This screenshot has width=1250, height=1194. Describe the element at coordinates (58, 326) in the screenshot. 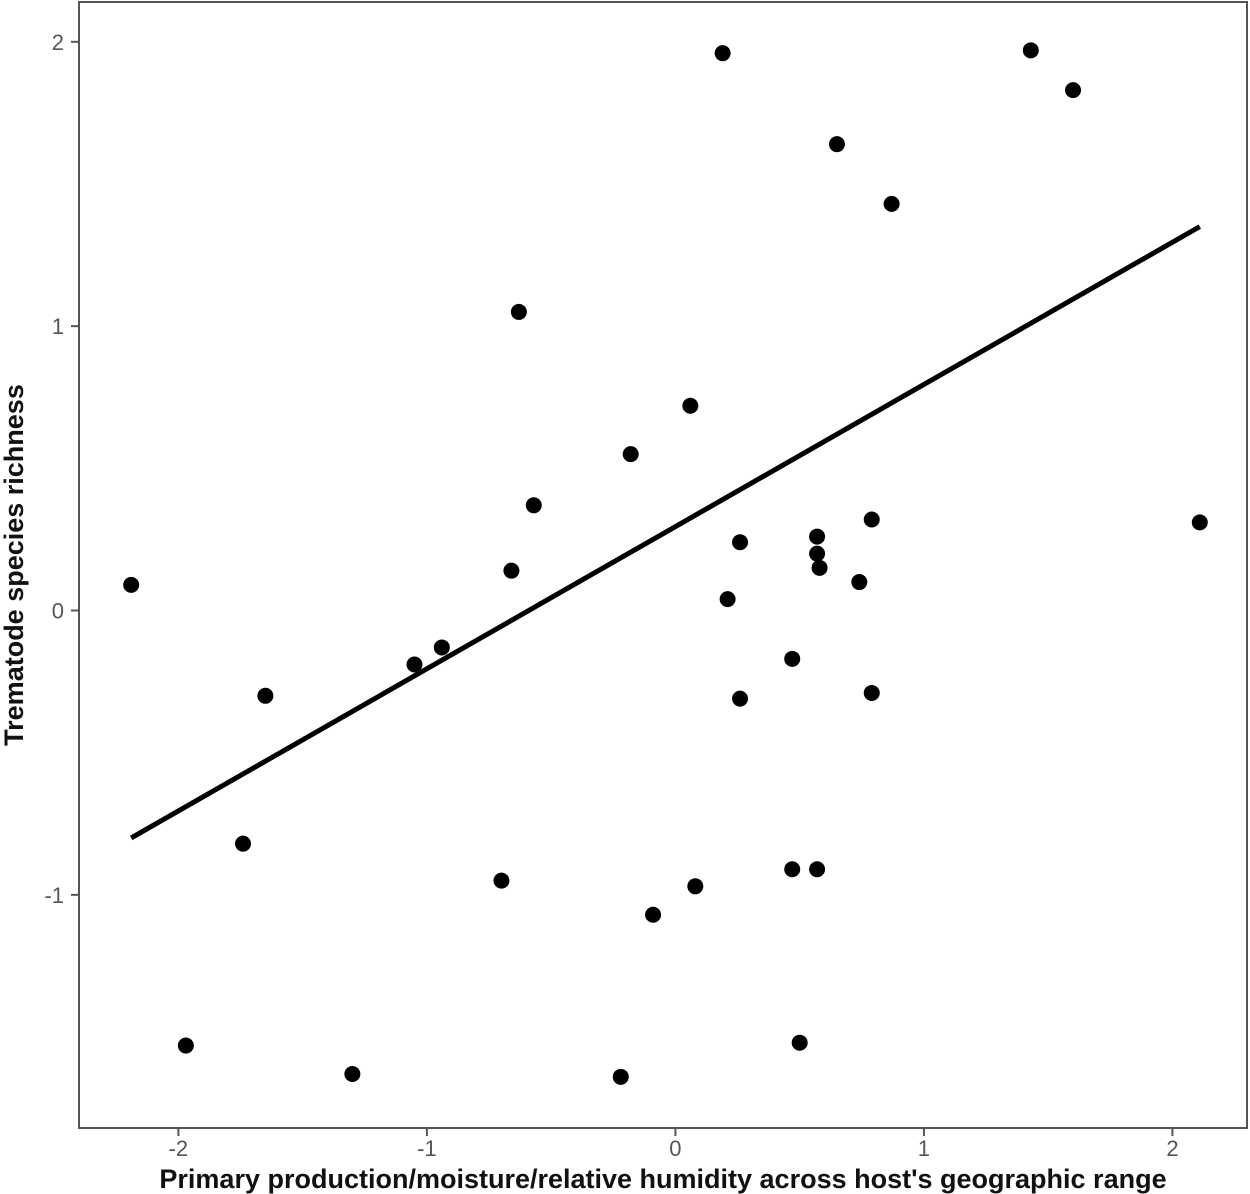

I see `y-tick-label: 1` at that location.